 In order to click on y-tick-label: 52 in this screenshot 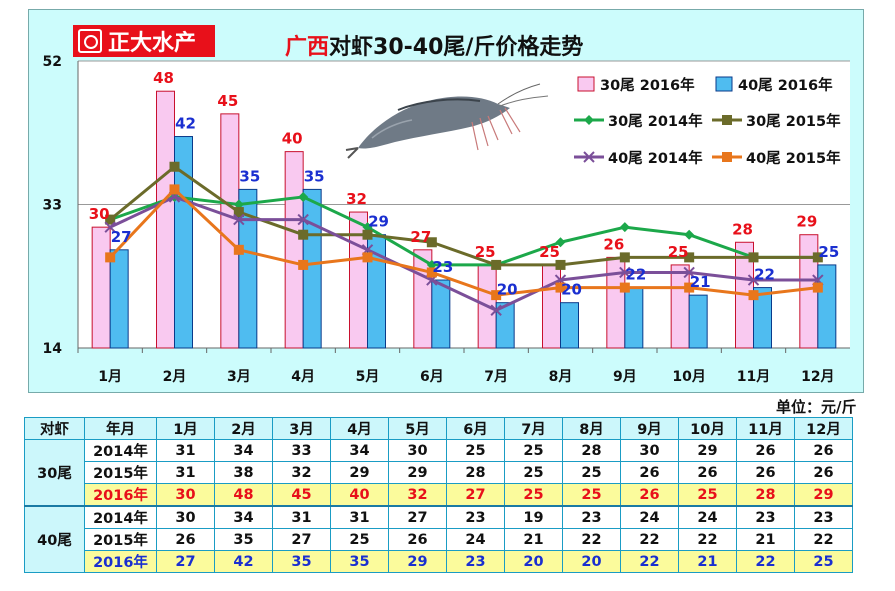, I will do `click(52, 62)`.